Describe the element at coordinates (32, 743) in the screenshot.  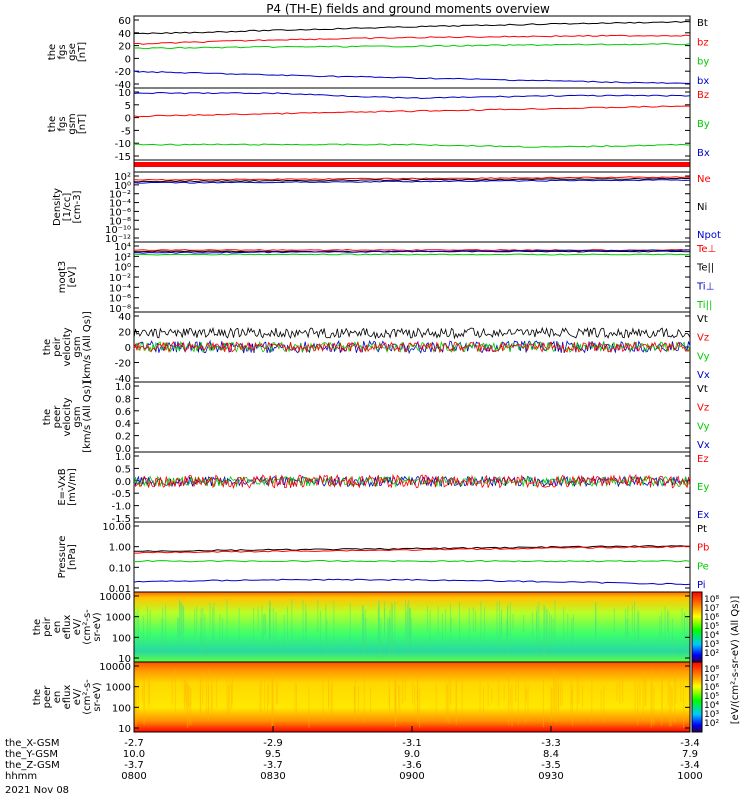
I see `x-row-label: the_X-GSM` at that location.